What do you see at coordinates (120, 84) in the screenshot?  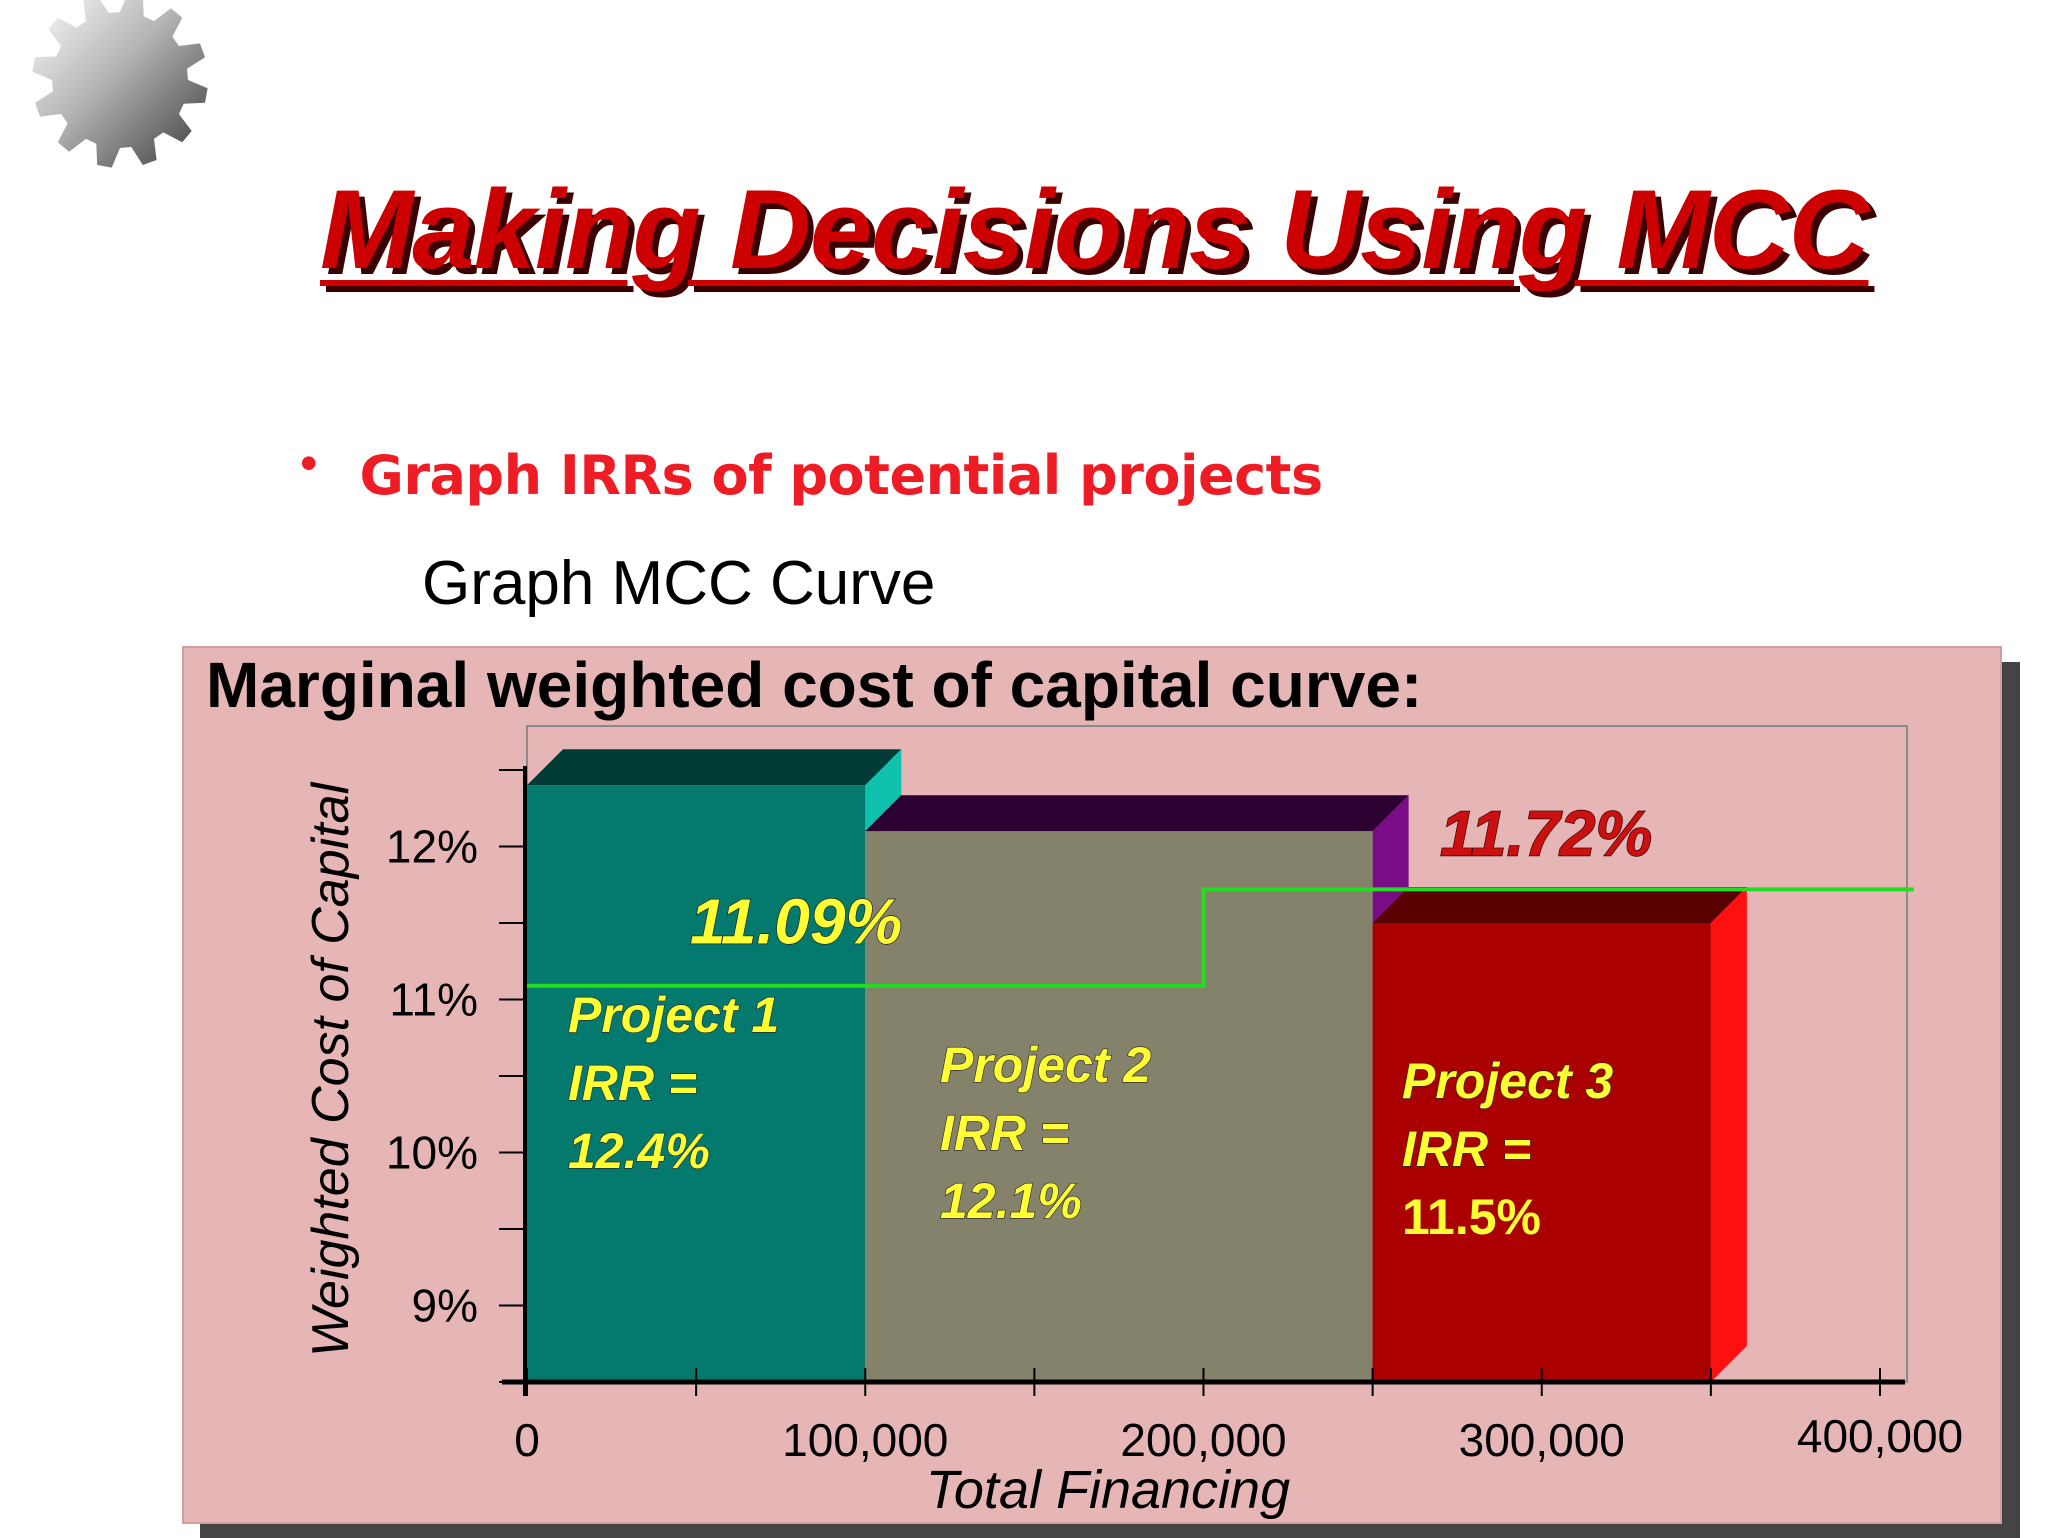 I see `gear-icon` at bounding box center [120, 84].